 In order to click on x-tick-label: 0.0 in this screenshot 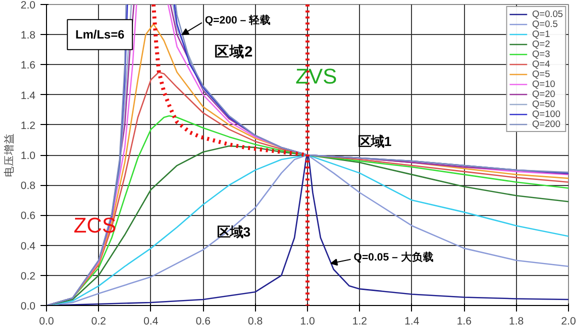, I will do `click(46, 321)`.